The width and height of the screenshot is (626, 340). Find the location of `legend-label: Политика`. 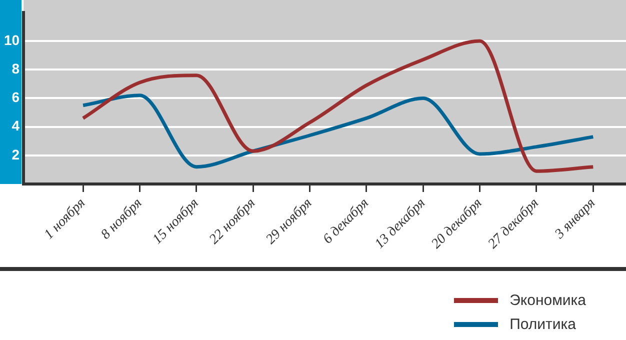

legend-label: Политика is located at coordinates (543, 324).